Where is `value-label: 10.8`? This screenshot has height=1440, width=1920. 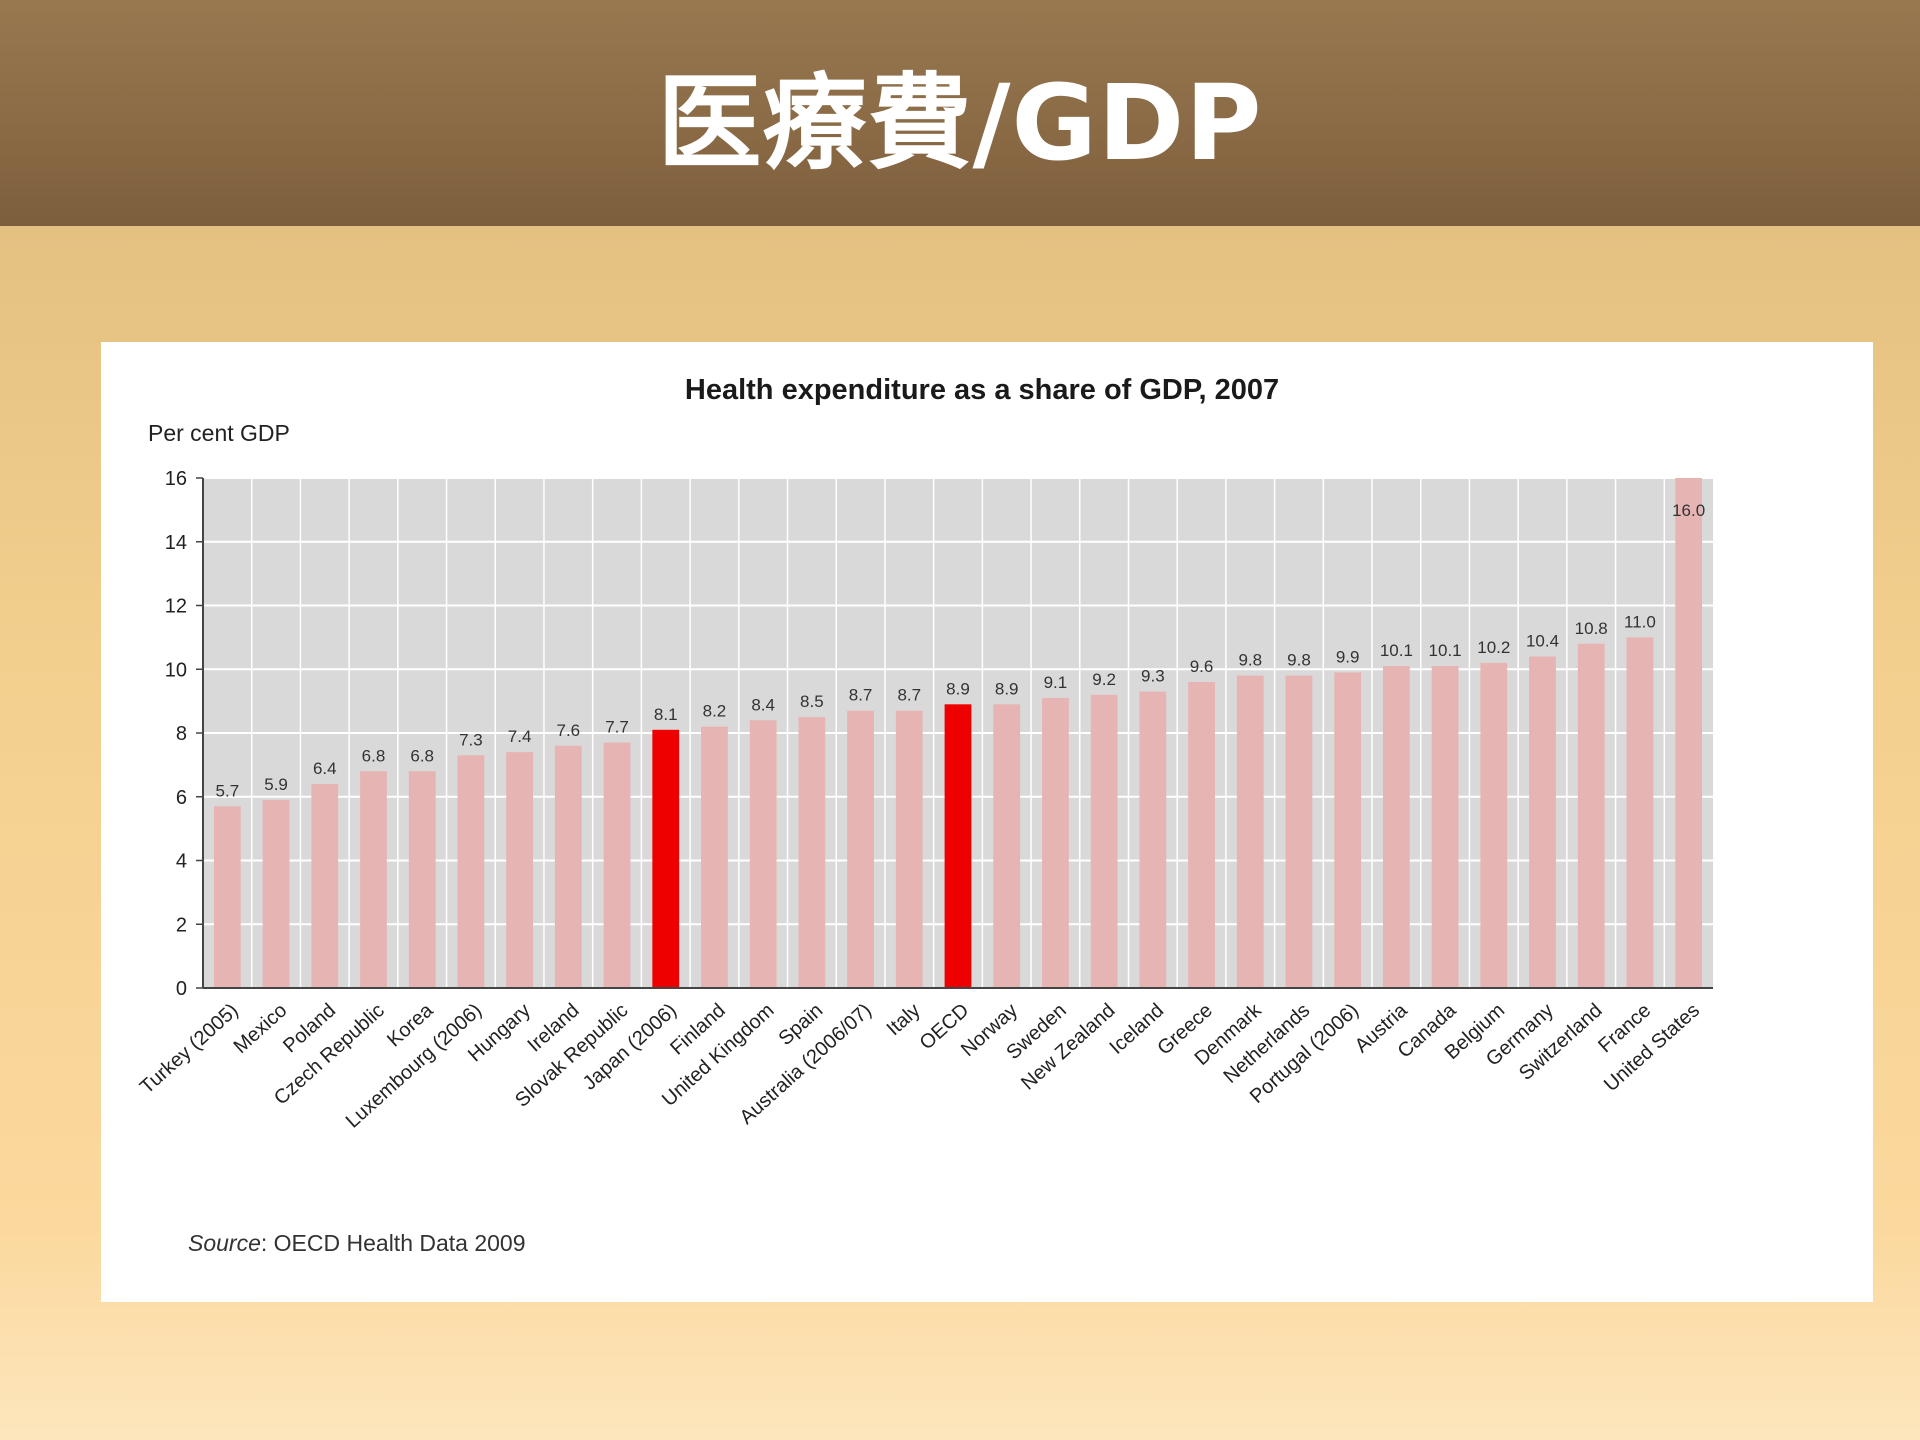
value-label: 10.8 is located at coordinates (1591, 628).